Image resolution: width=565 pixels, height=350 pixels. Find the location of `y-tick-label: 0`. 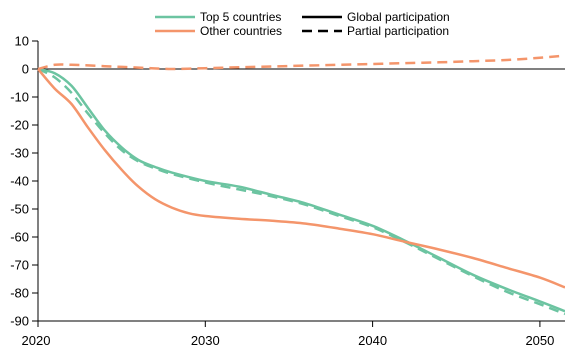

y-tick-label: 0 is located at coordinates (25, 69).